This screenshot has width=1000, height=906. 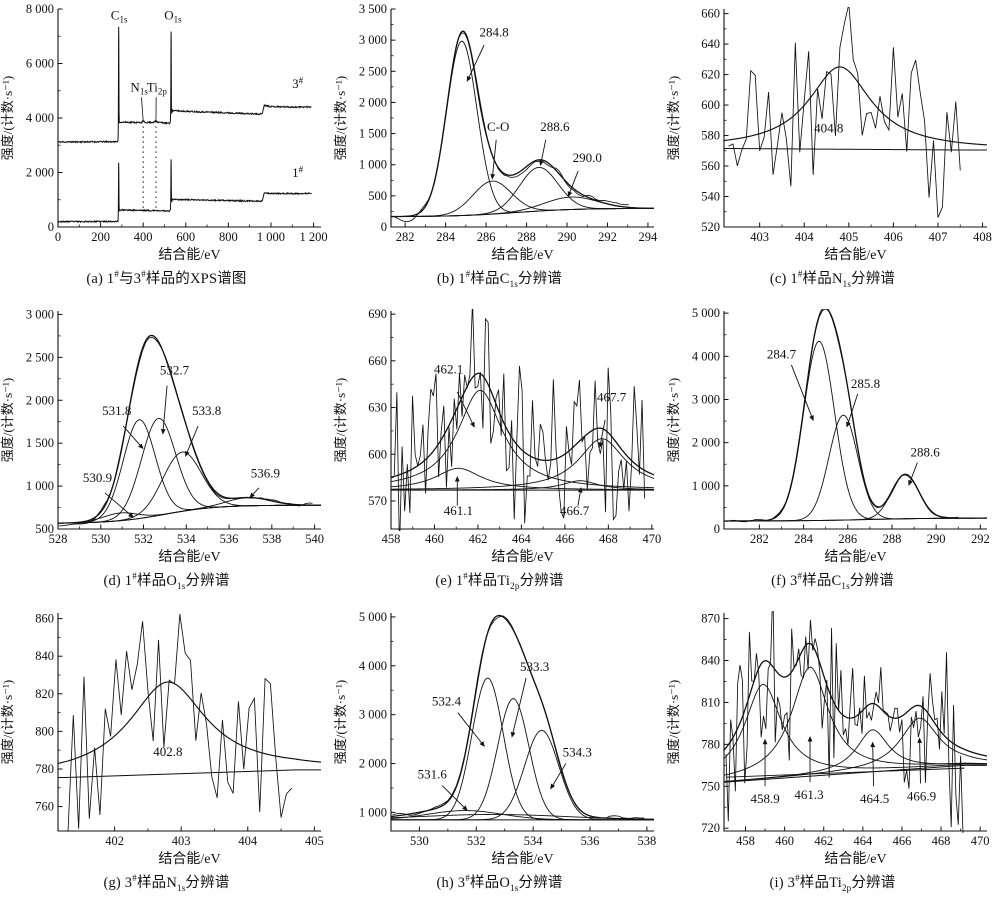 What do you see at coordinates (710, 75) in the screenshot?
I see `svg-text: 620` at bounding box center [710, 75].